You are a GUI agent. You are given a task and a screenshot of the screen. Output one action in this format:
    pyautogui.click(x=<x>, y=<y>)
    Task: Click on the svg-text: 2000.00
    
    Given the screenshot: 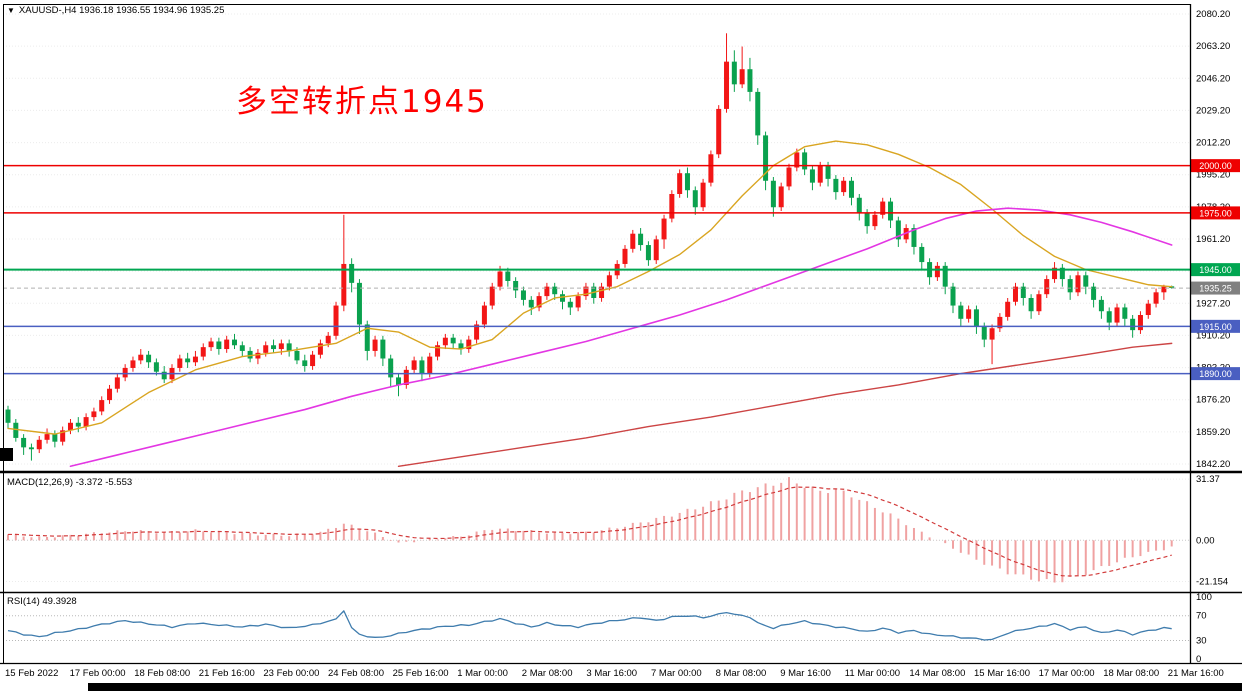 What is the action you would take?
    pyautogui.click(x=1215, y=166)
    